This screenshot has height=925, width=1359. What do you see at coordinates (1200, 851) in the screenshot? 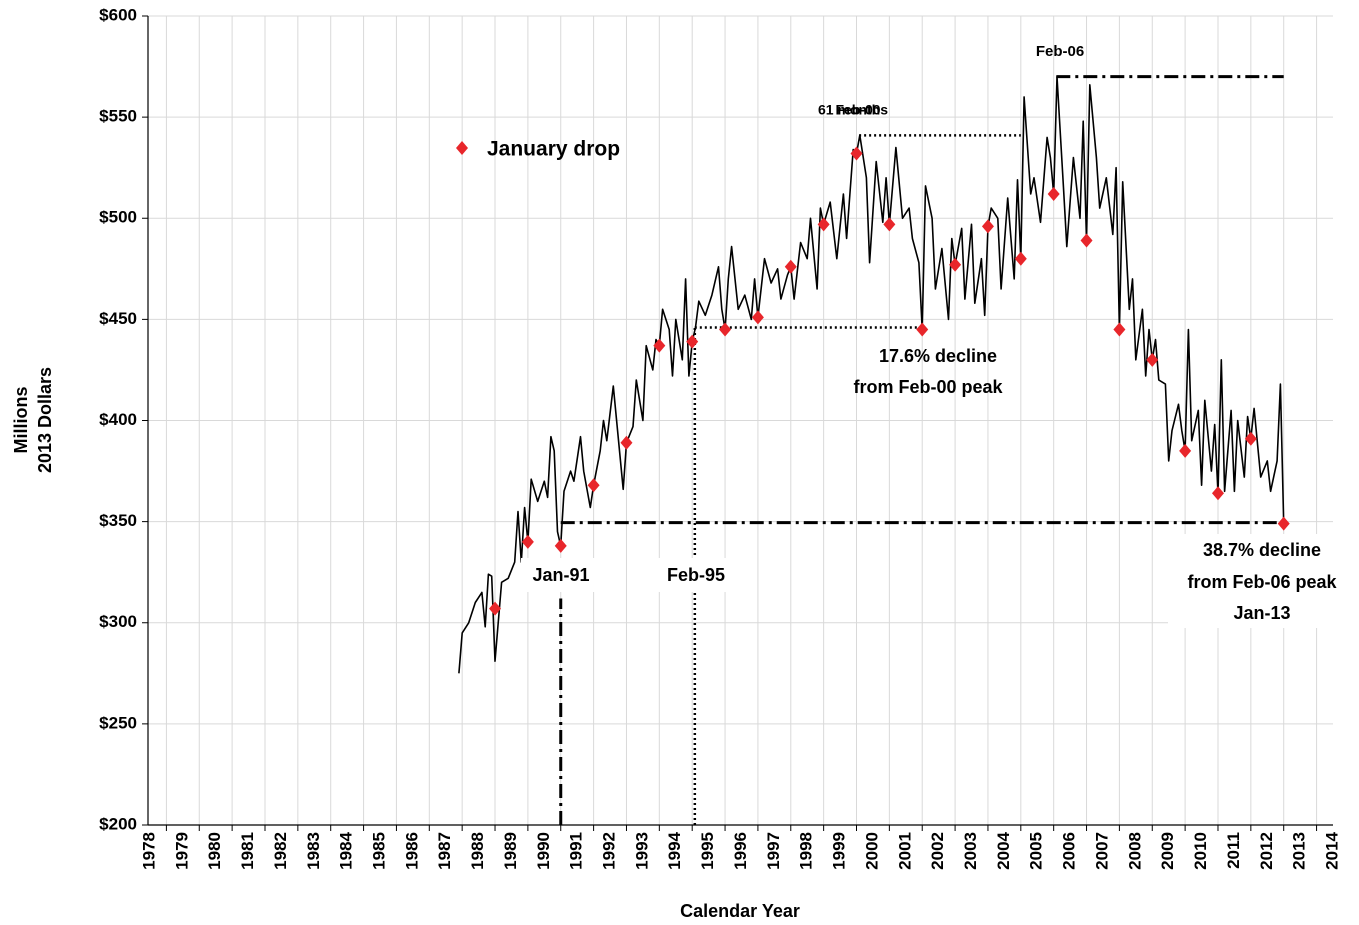
I see `x-tick-label: 2010` at bounding box center [1200, 851].